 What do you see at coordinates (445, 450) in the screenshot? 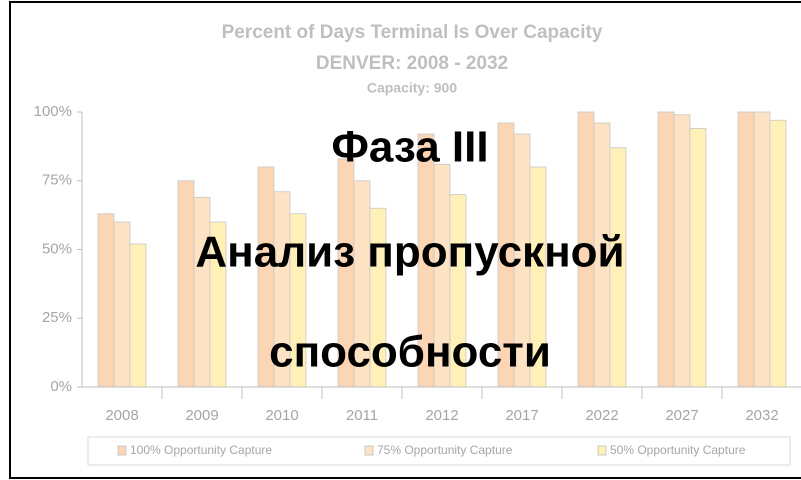
I see `legend-label: 75% Opportunity Capture` at bounding box center [445, 450].